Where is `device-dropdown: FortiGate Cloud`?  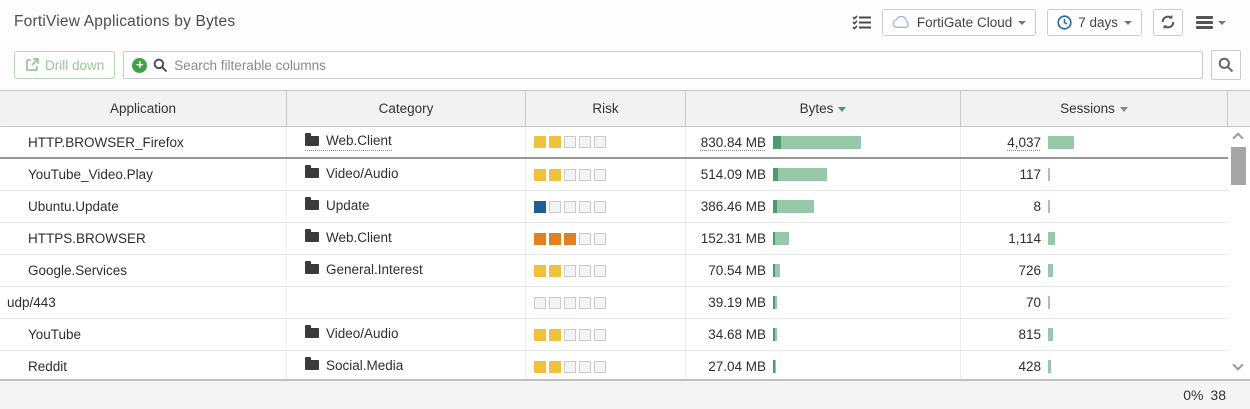
device-dropdown: FortiGate Cloud is located at coordinates (959, 22).